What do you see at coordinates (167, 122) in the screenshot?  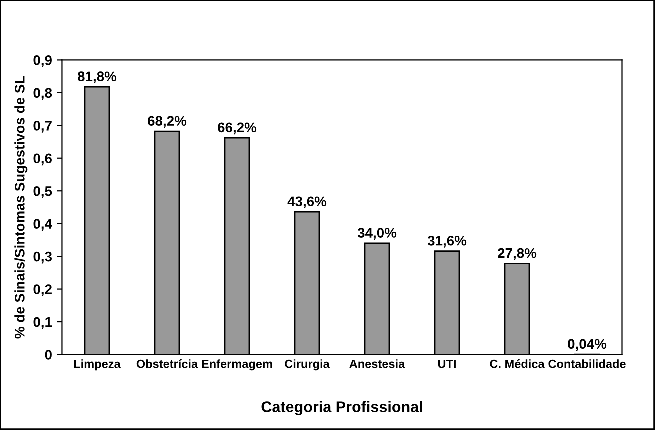 I see `data-label: 68,2%` at bounding box center [167, 122].